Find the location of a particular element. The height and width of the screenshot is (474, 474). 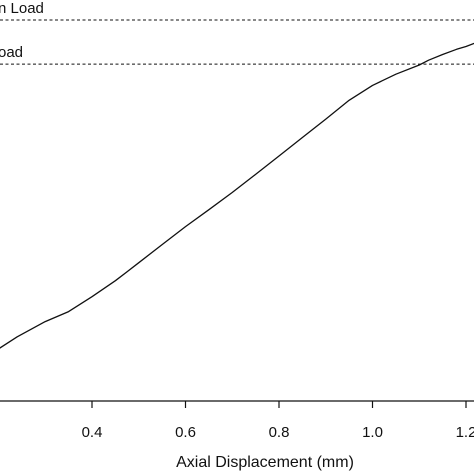

x-tick-label: 1.2 is located at coordinates (465, 432).